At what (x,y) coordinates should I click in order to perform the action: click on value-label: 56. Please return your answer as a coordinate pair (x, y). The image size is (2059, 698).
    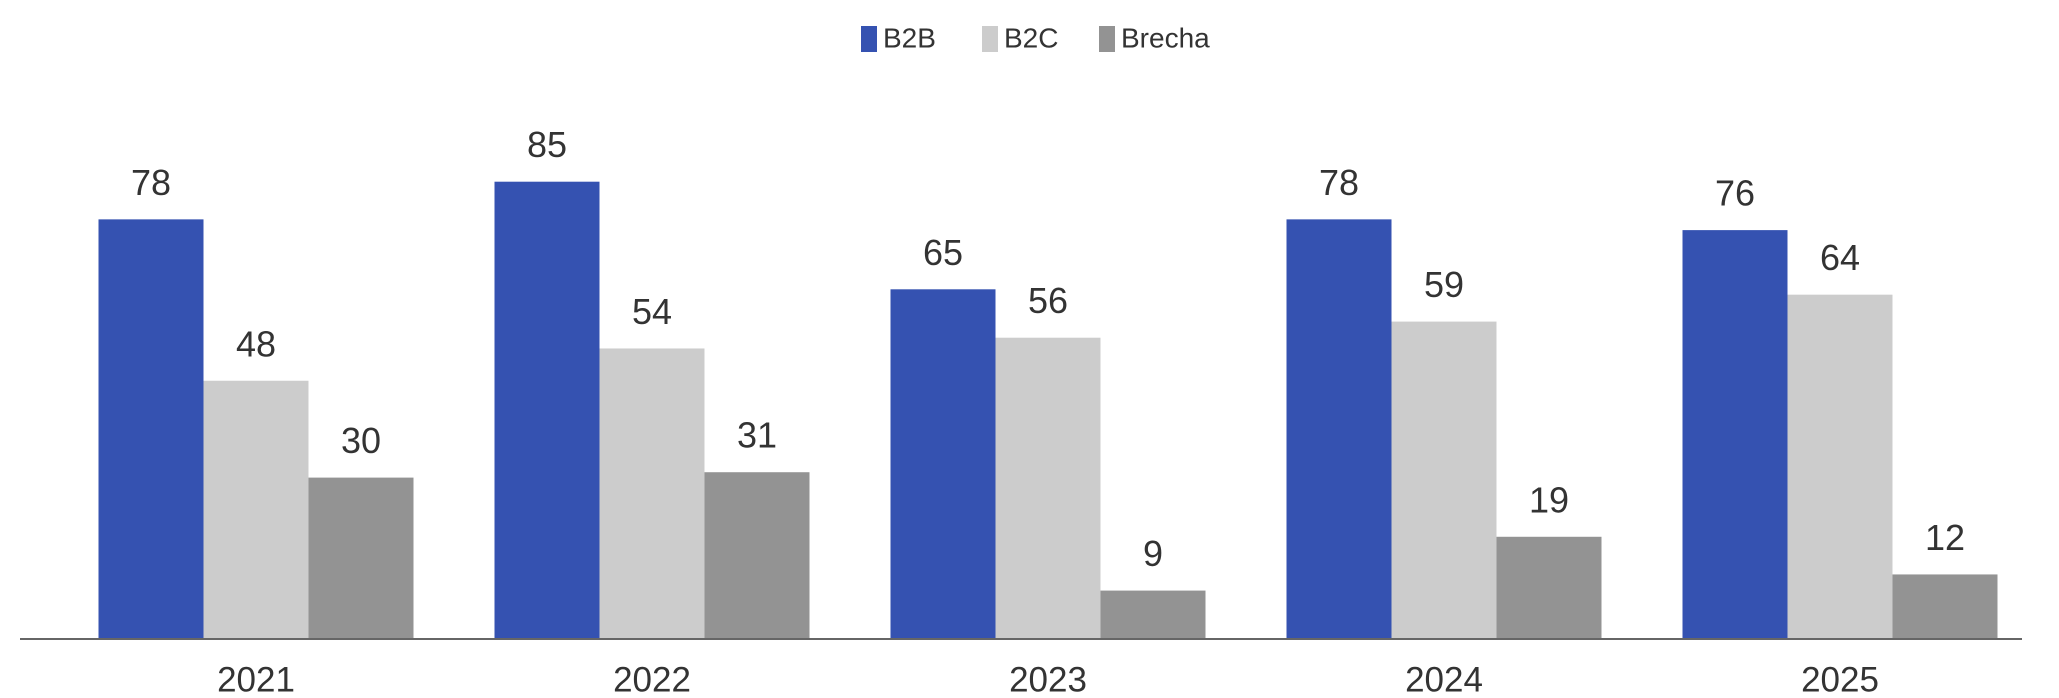
    Looking at the image, I should click on (1048, 300).